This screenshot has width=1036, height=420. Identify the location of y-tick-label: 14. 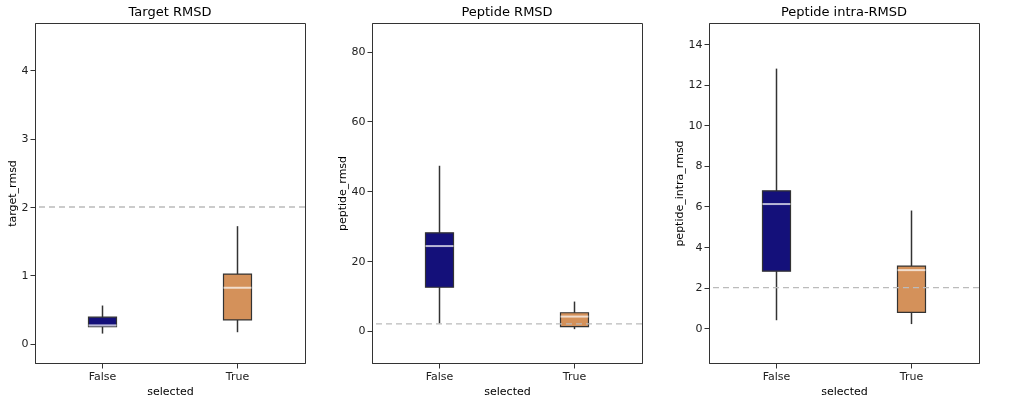
(695, 44).